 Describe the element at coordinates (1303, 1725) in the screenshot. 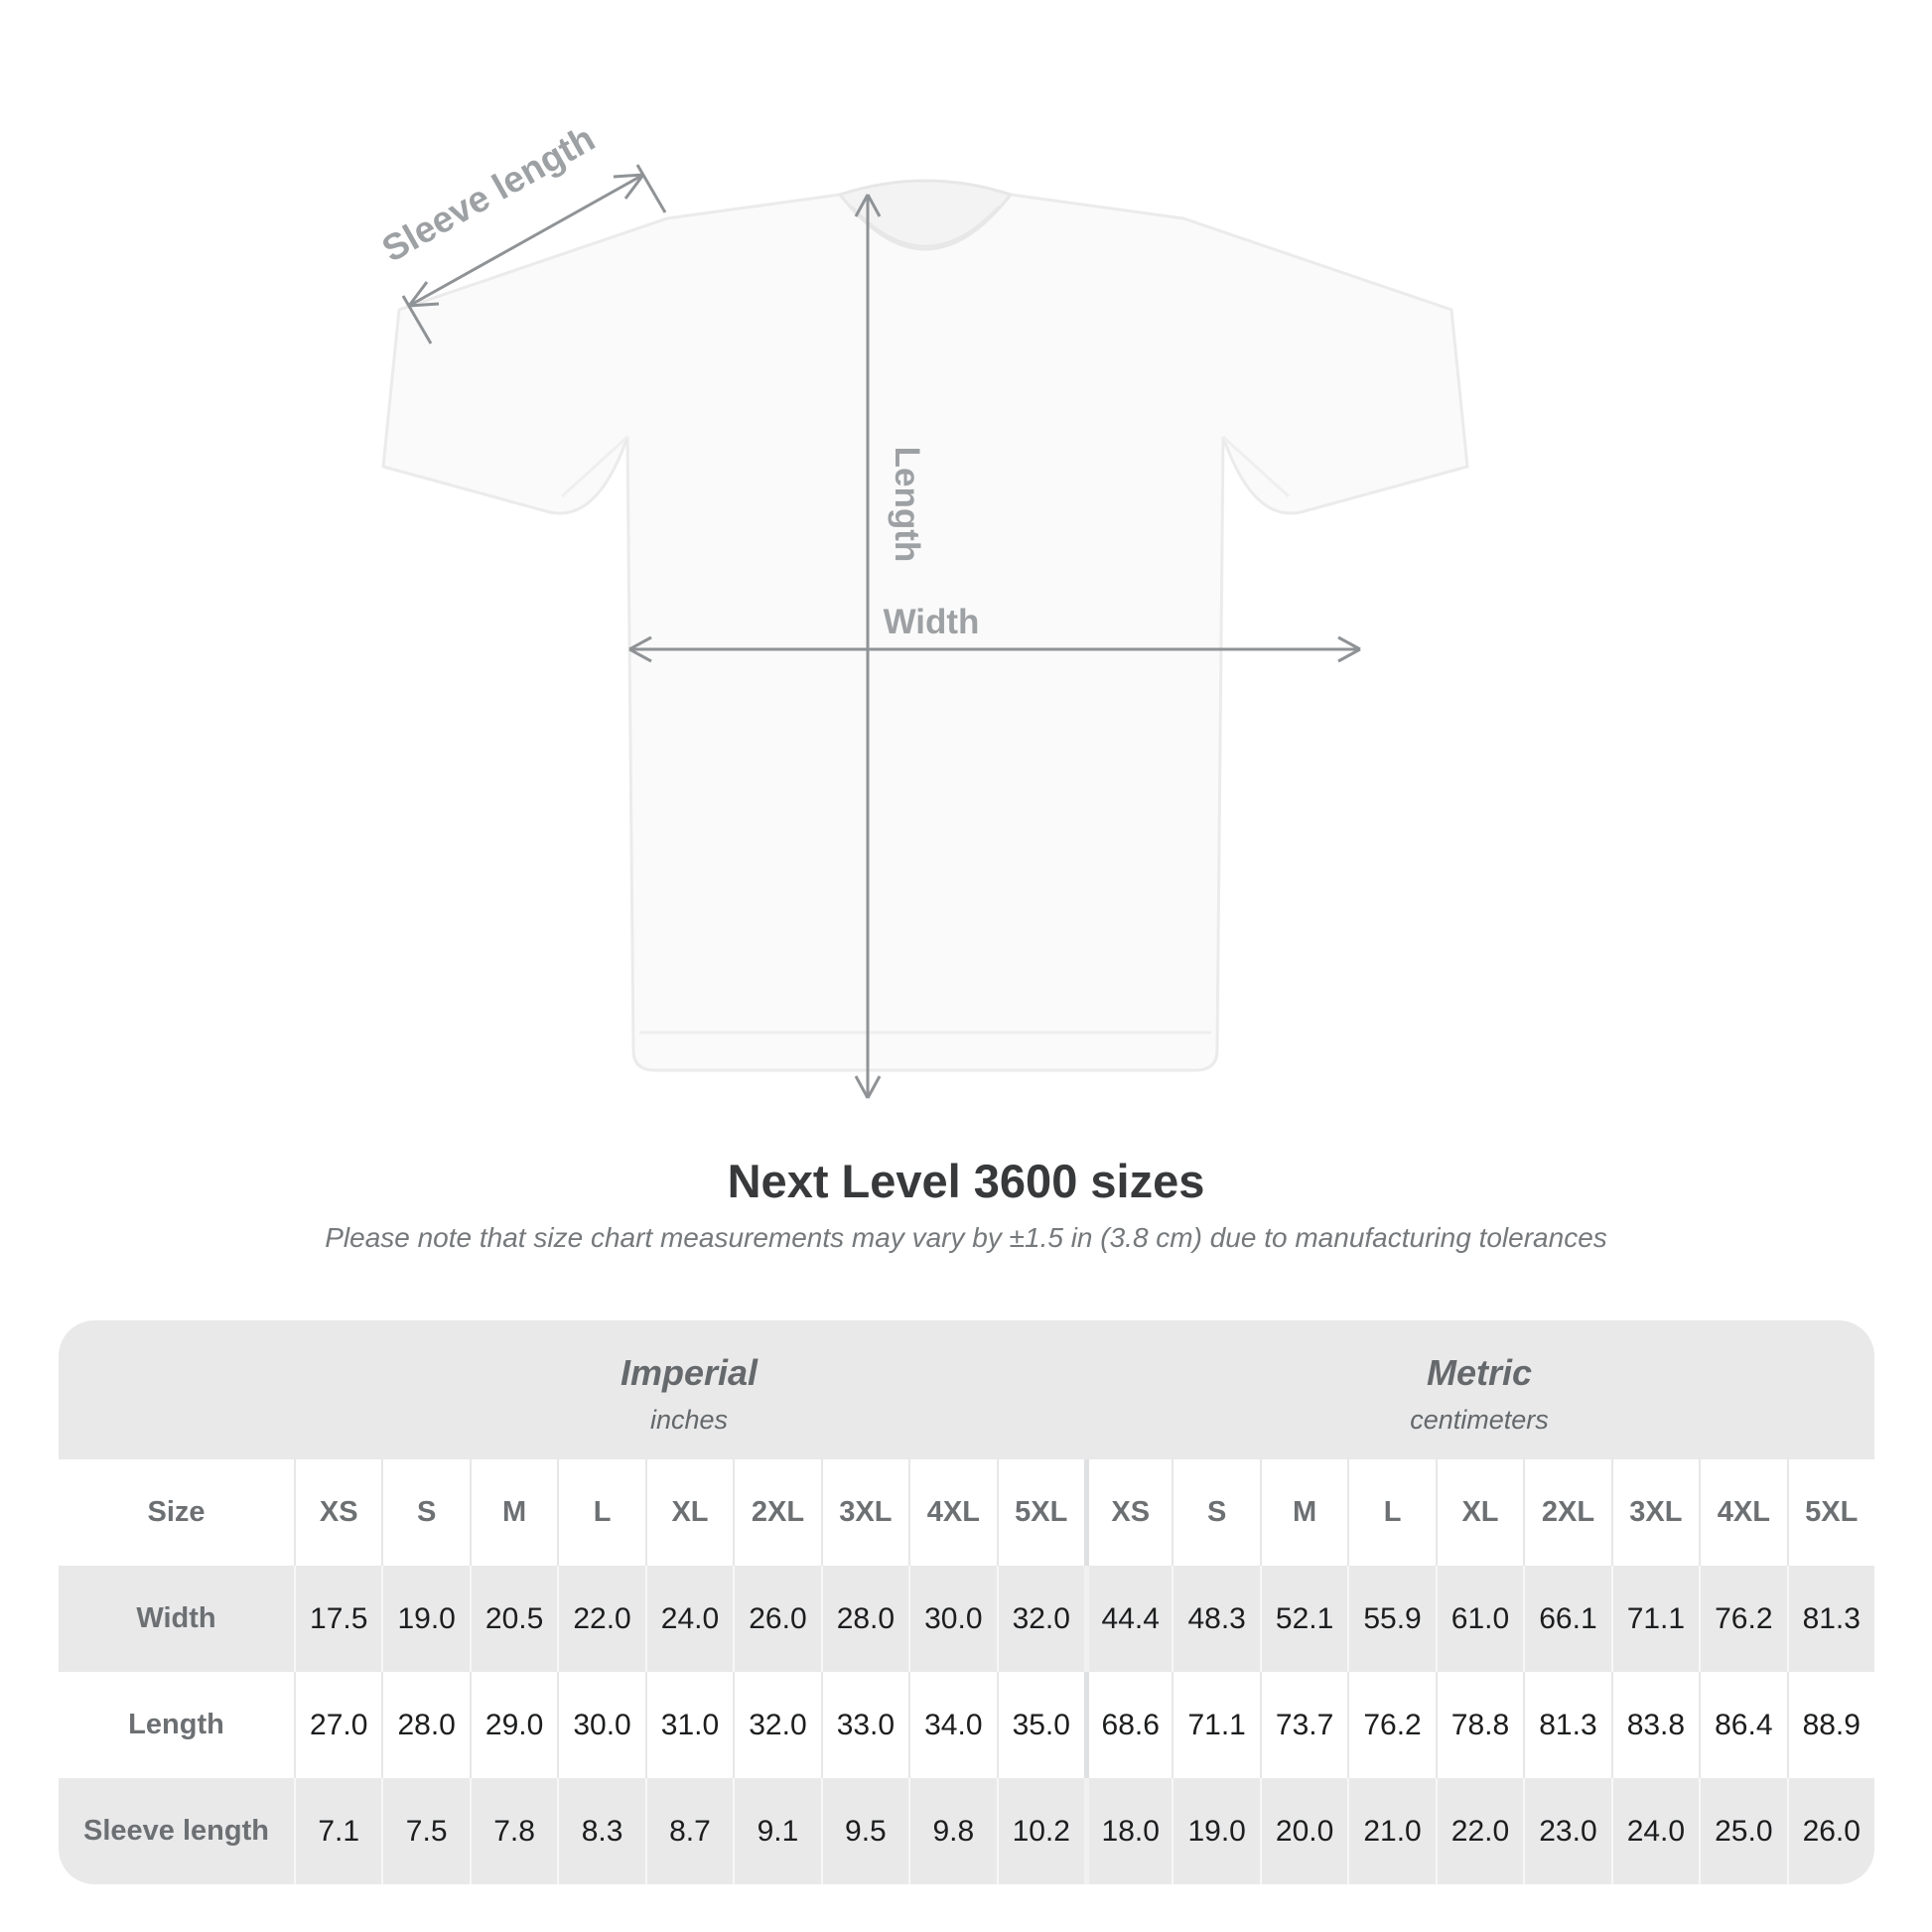

I see `table-cell: 73.7` at that location.